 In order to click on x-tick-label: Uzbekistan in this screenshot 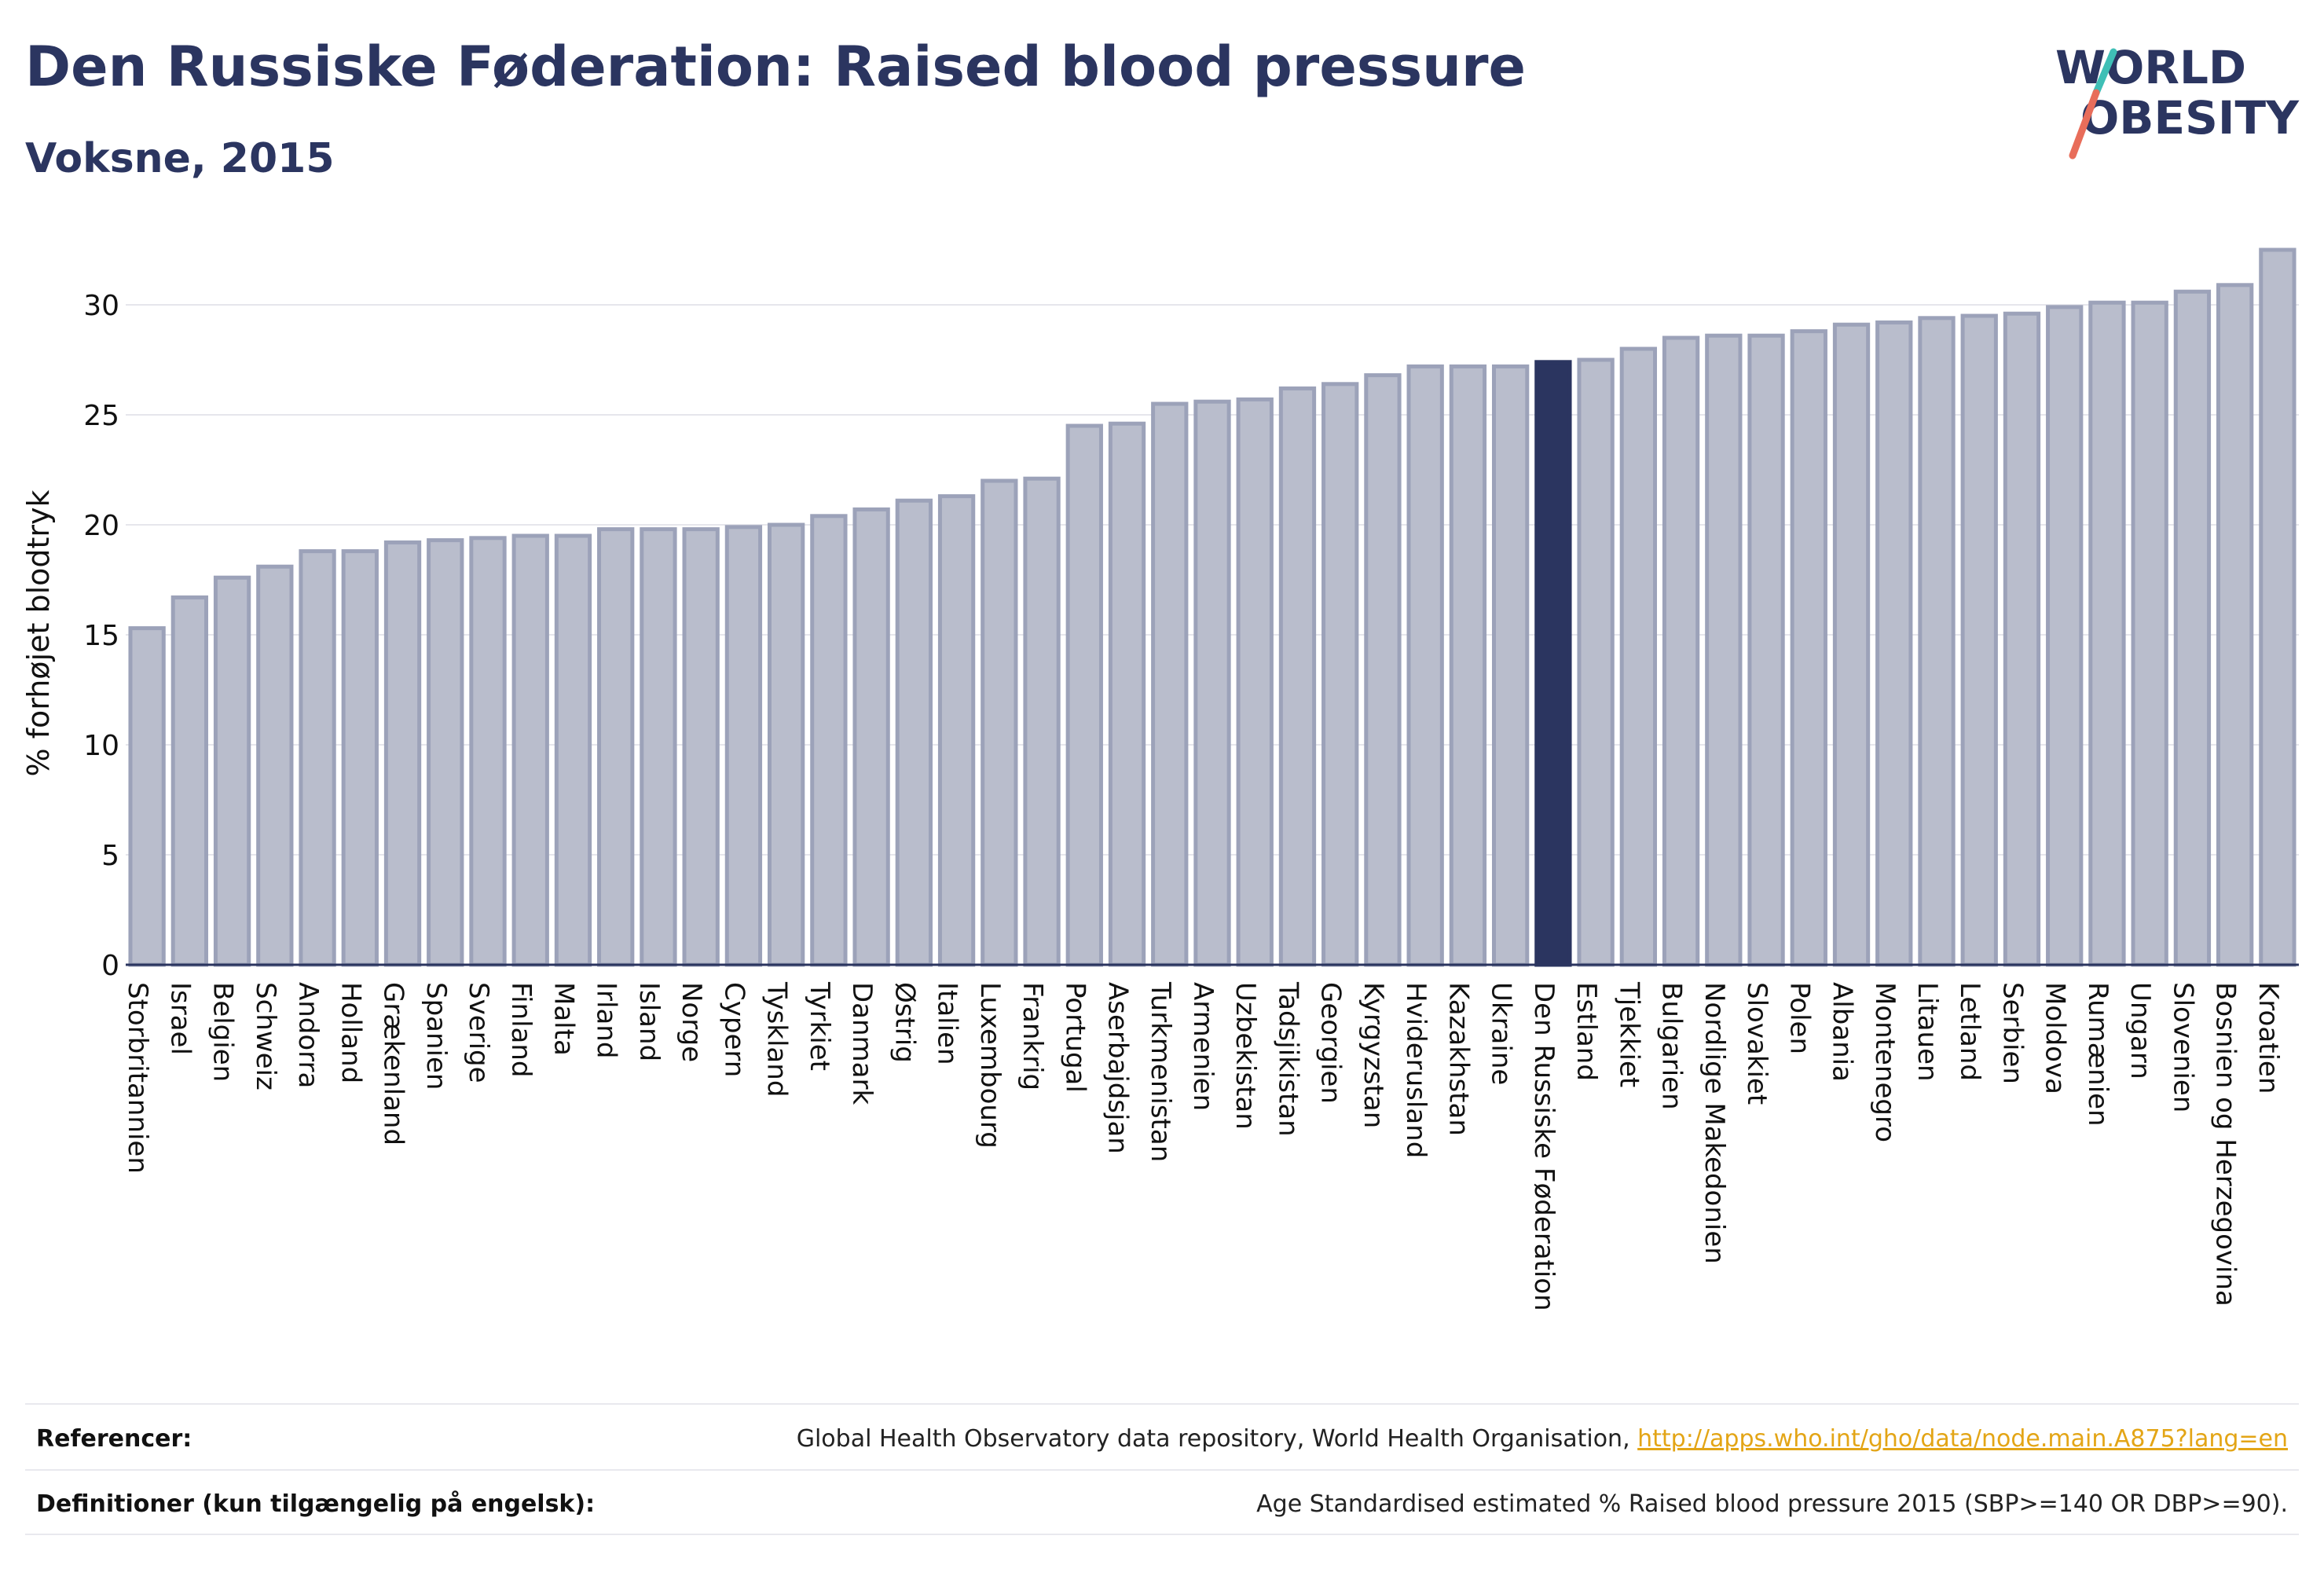, I will do `click(1245, 1056)`.